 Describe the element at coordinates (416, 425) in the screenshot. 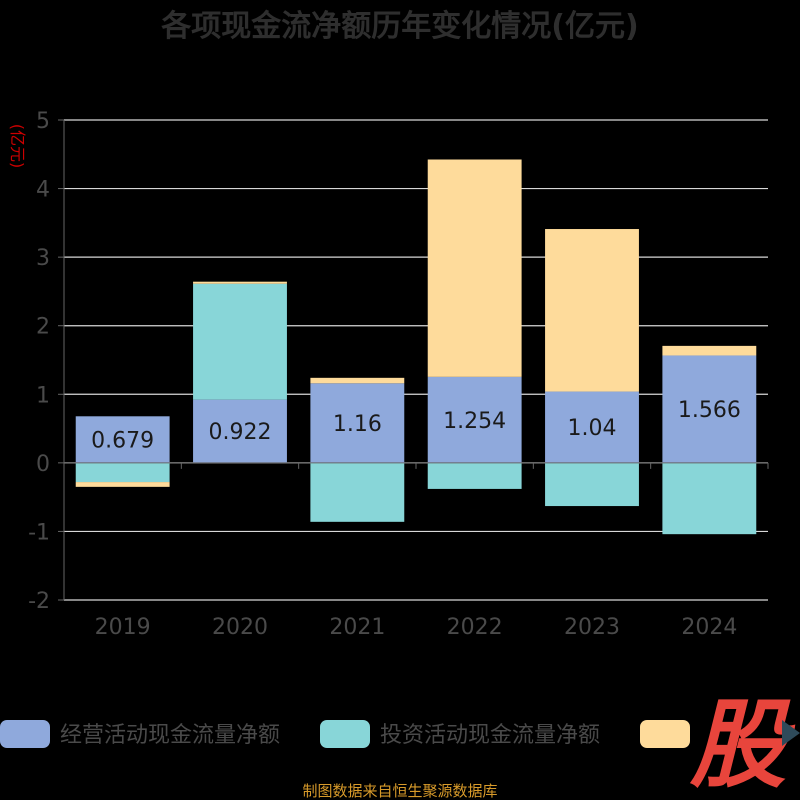

I see `data-labels: 0.679 0.922 1.16 1.254 1.04 1.566` at that location.